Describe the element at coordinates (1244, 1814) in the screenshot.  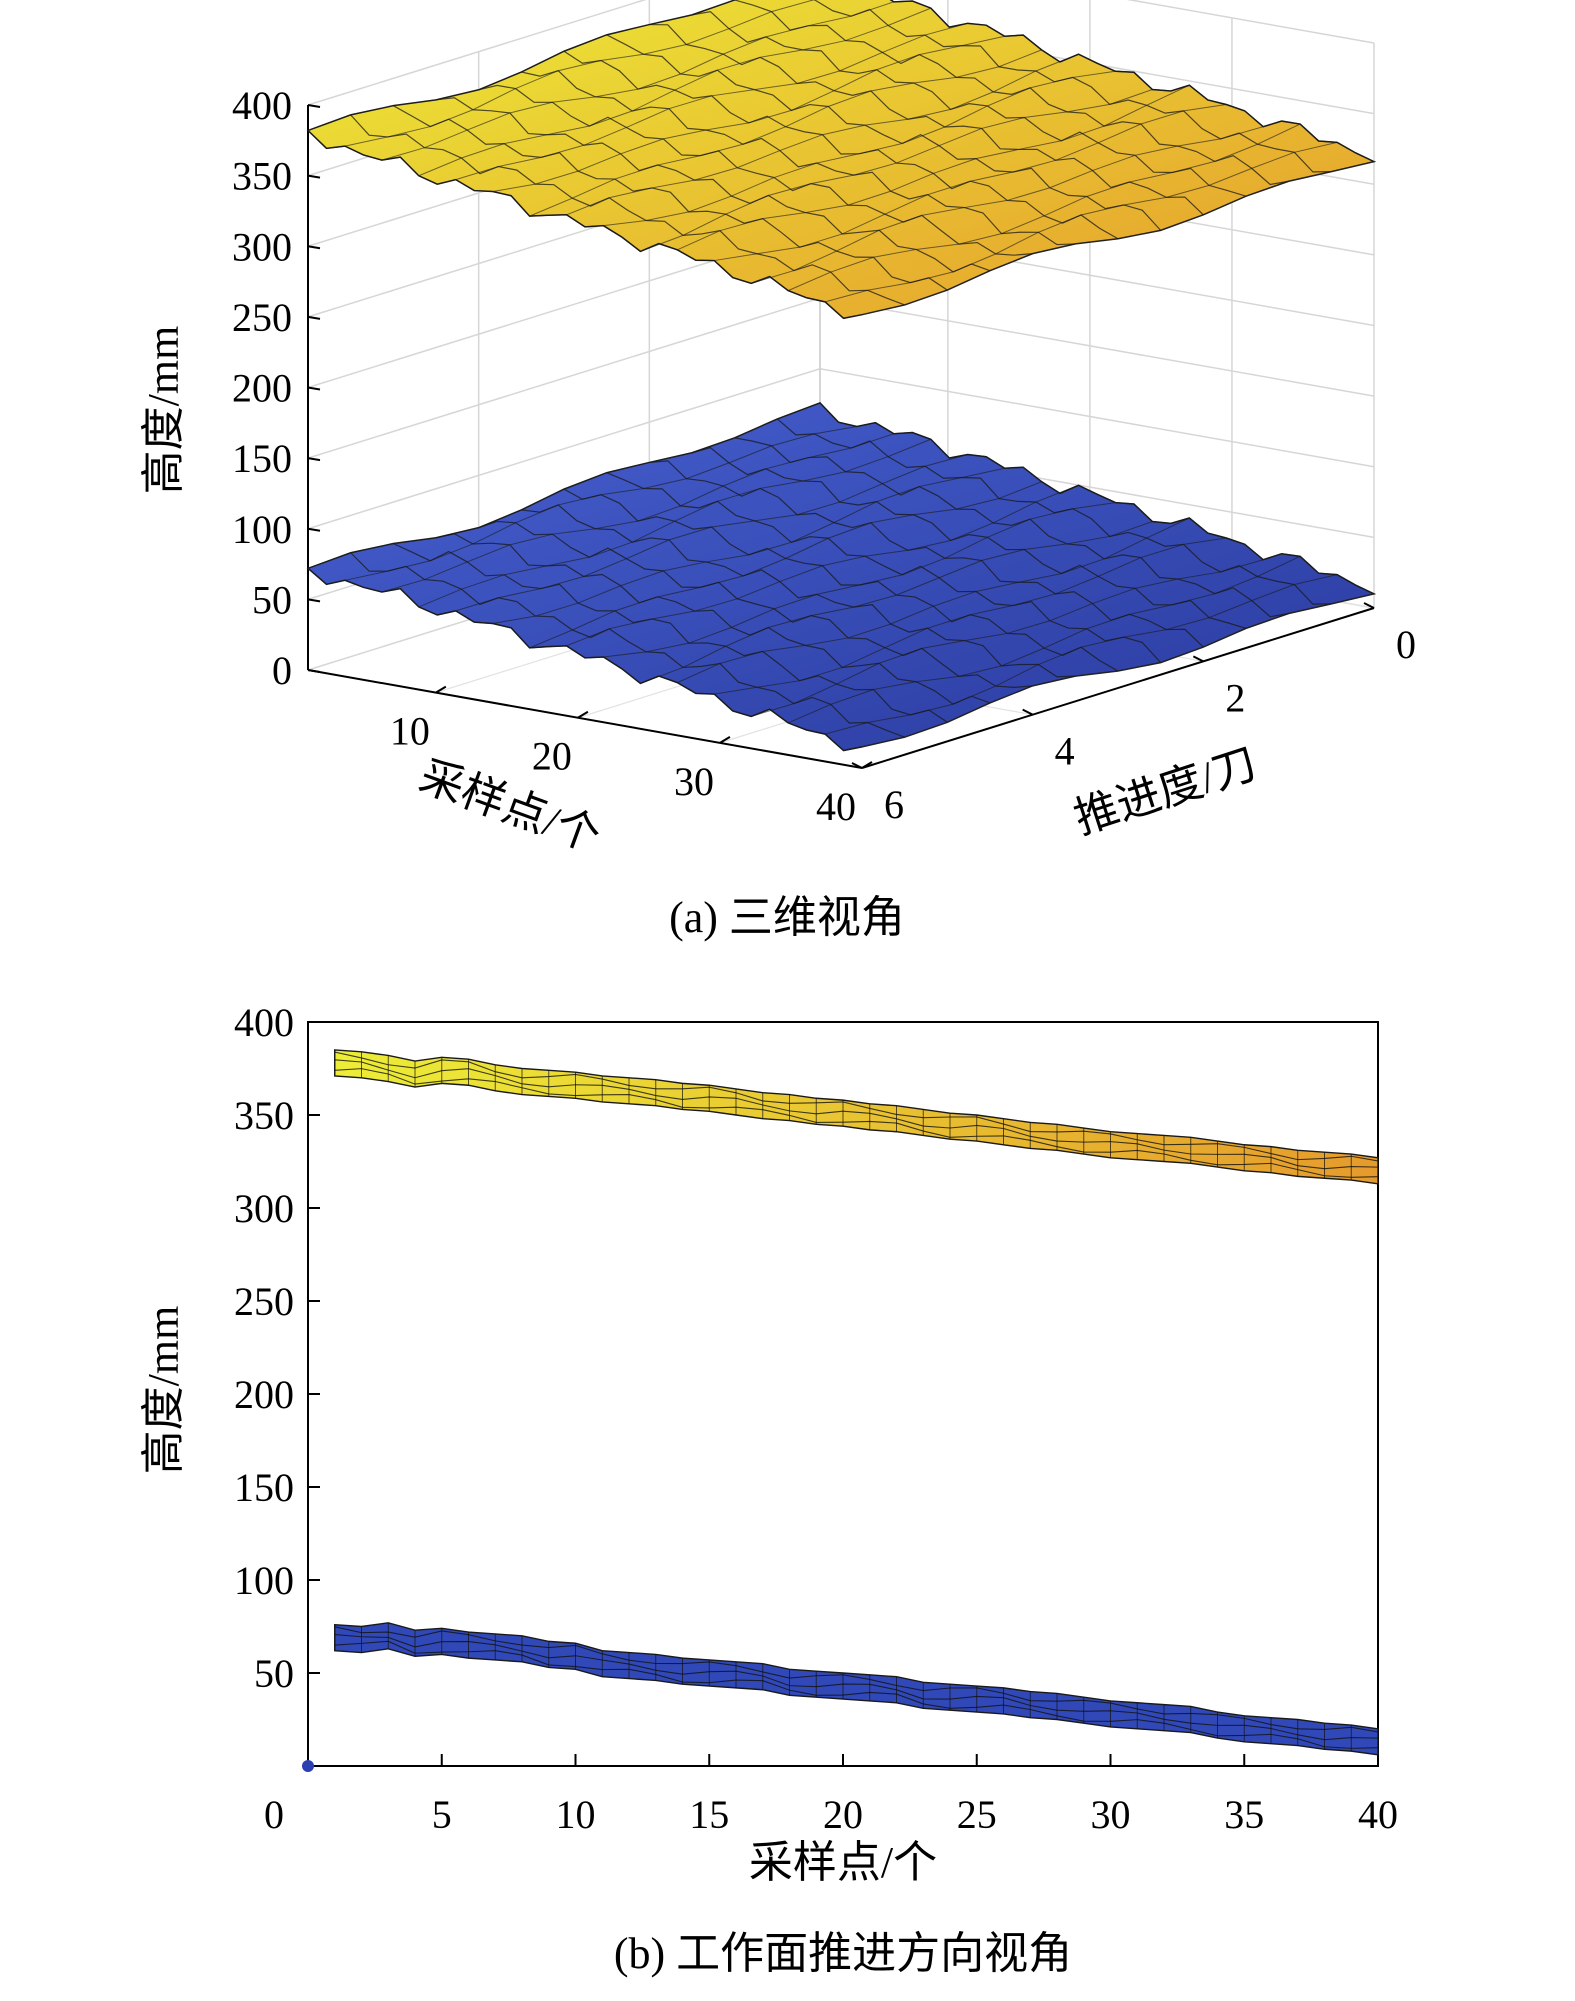
I see `x-tick-label: 35` at that location.